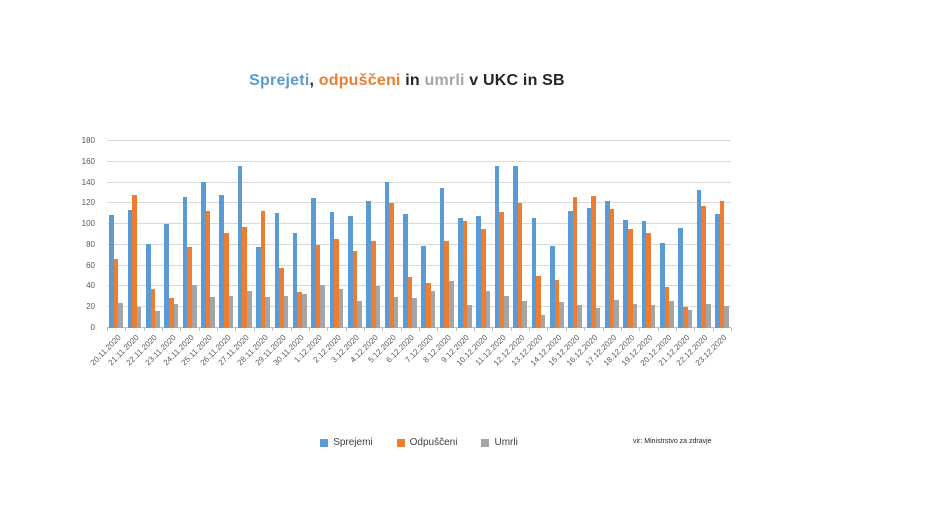 This screenshot has width=940, height=529. What do you see at coordinates (414, 312) in the screenshot?
I see `bar-umrli-6-12-2020` at bounding box center [414, 312].